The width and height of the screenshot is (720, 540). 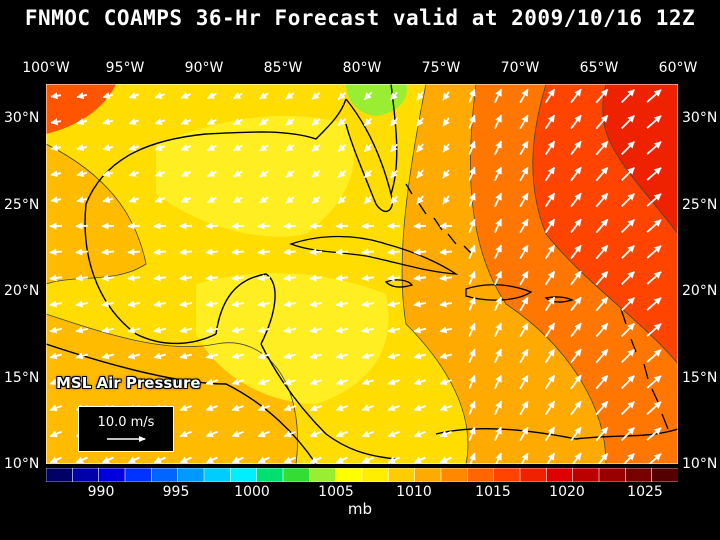 I want to click on colorbar-tick-label: 995, so click(x=176, y=492).